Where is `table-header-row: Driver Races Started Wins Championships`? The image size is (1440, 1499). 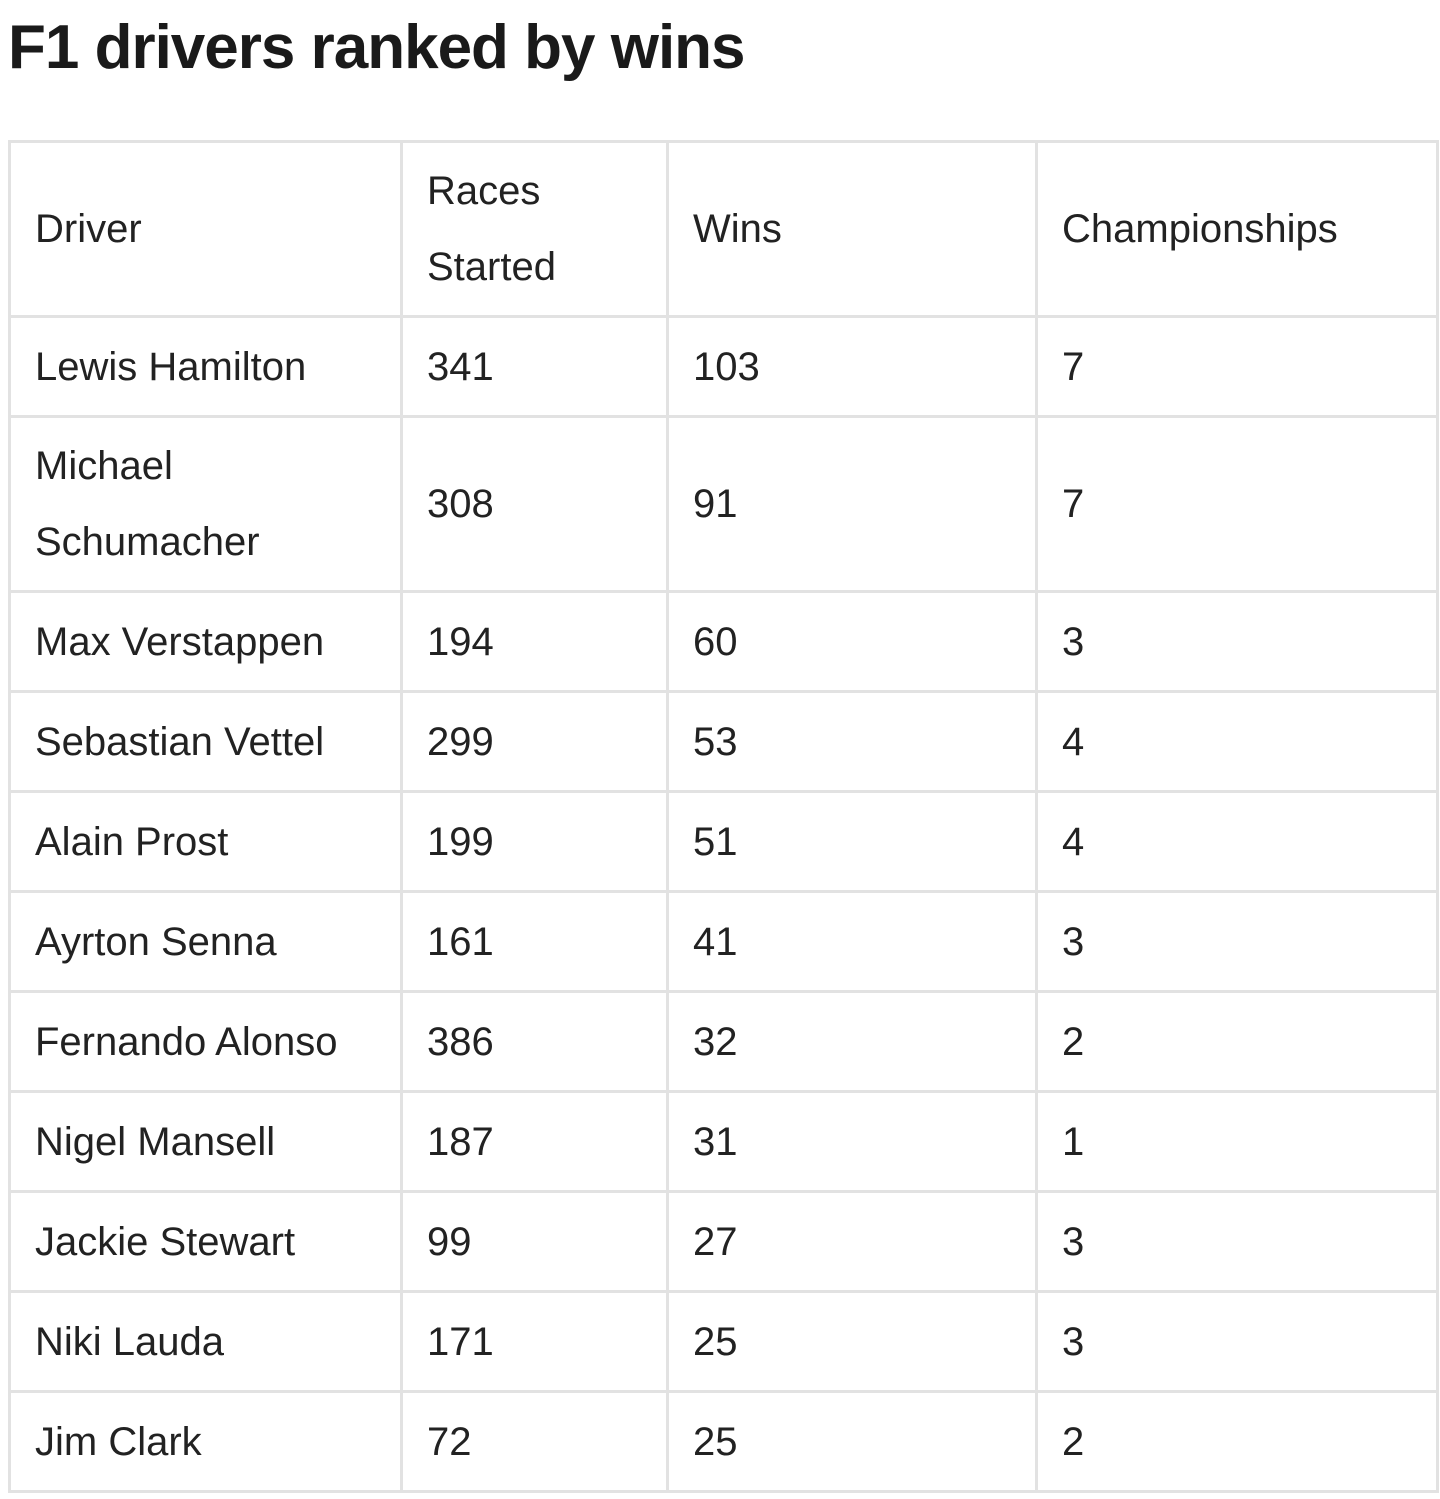 table-header-row: Driver Races Started Wins Championships is located at coordinates (723, 229).